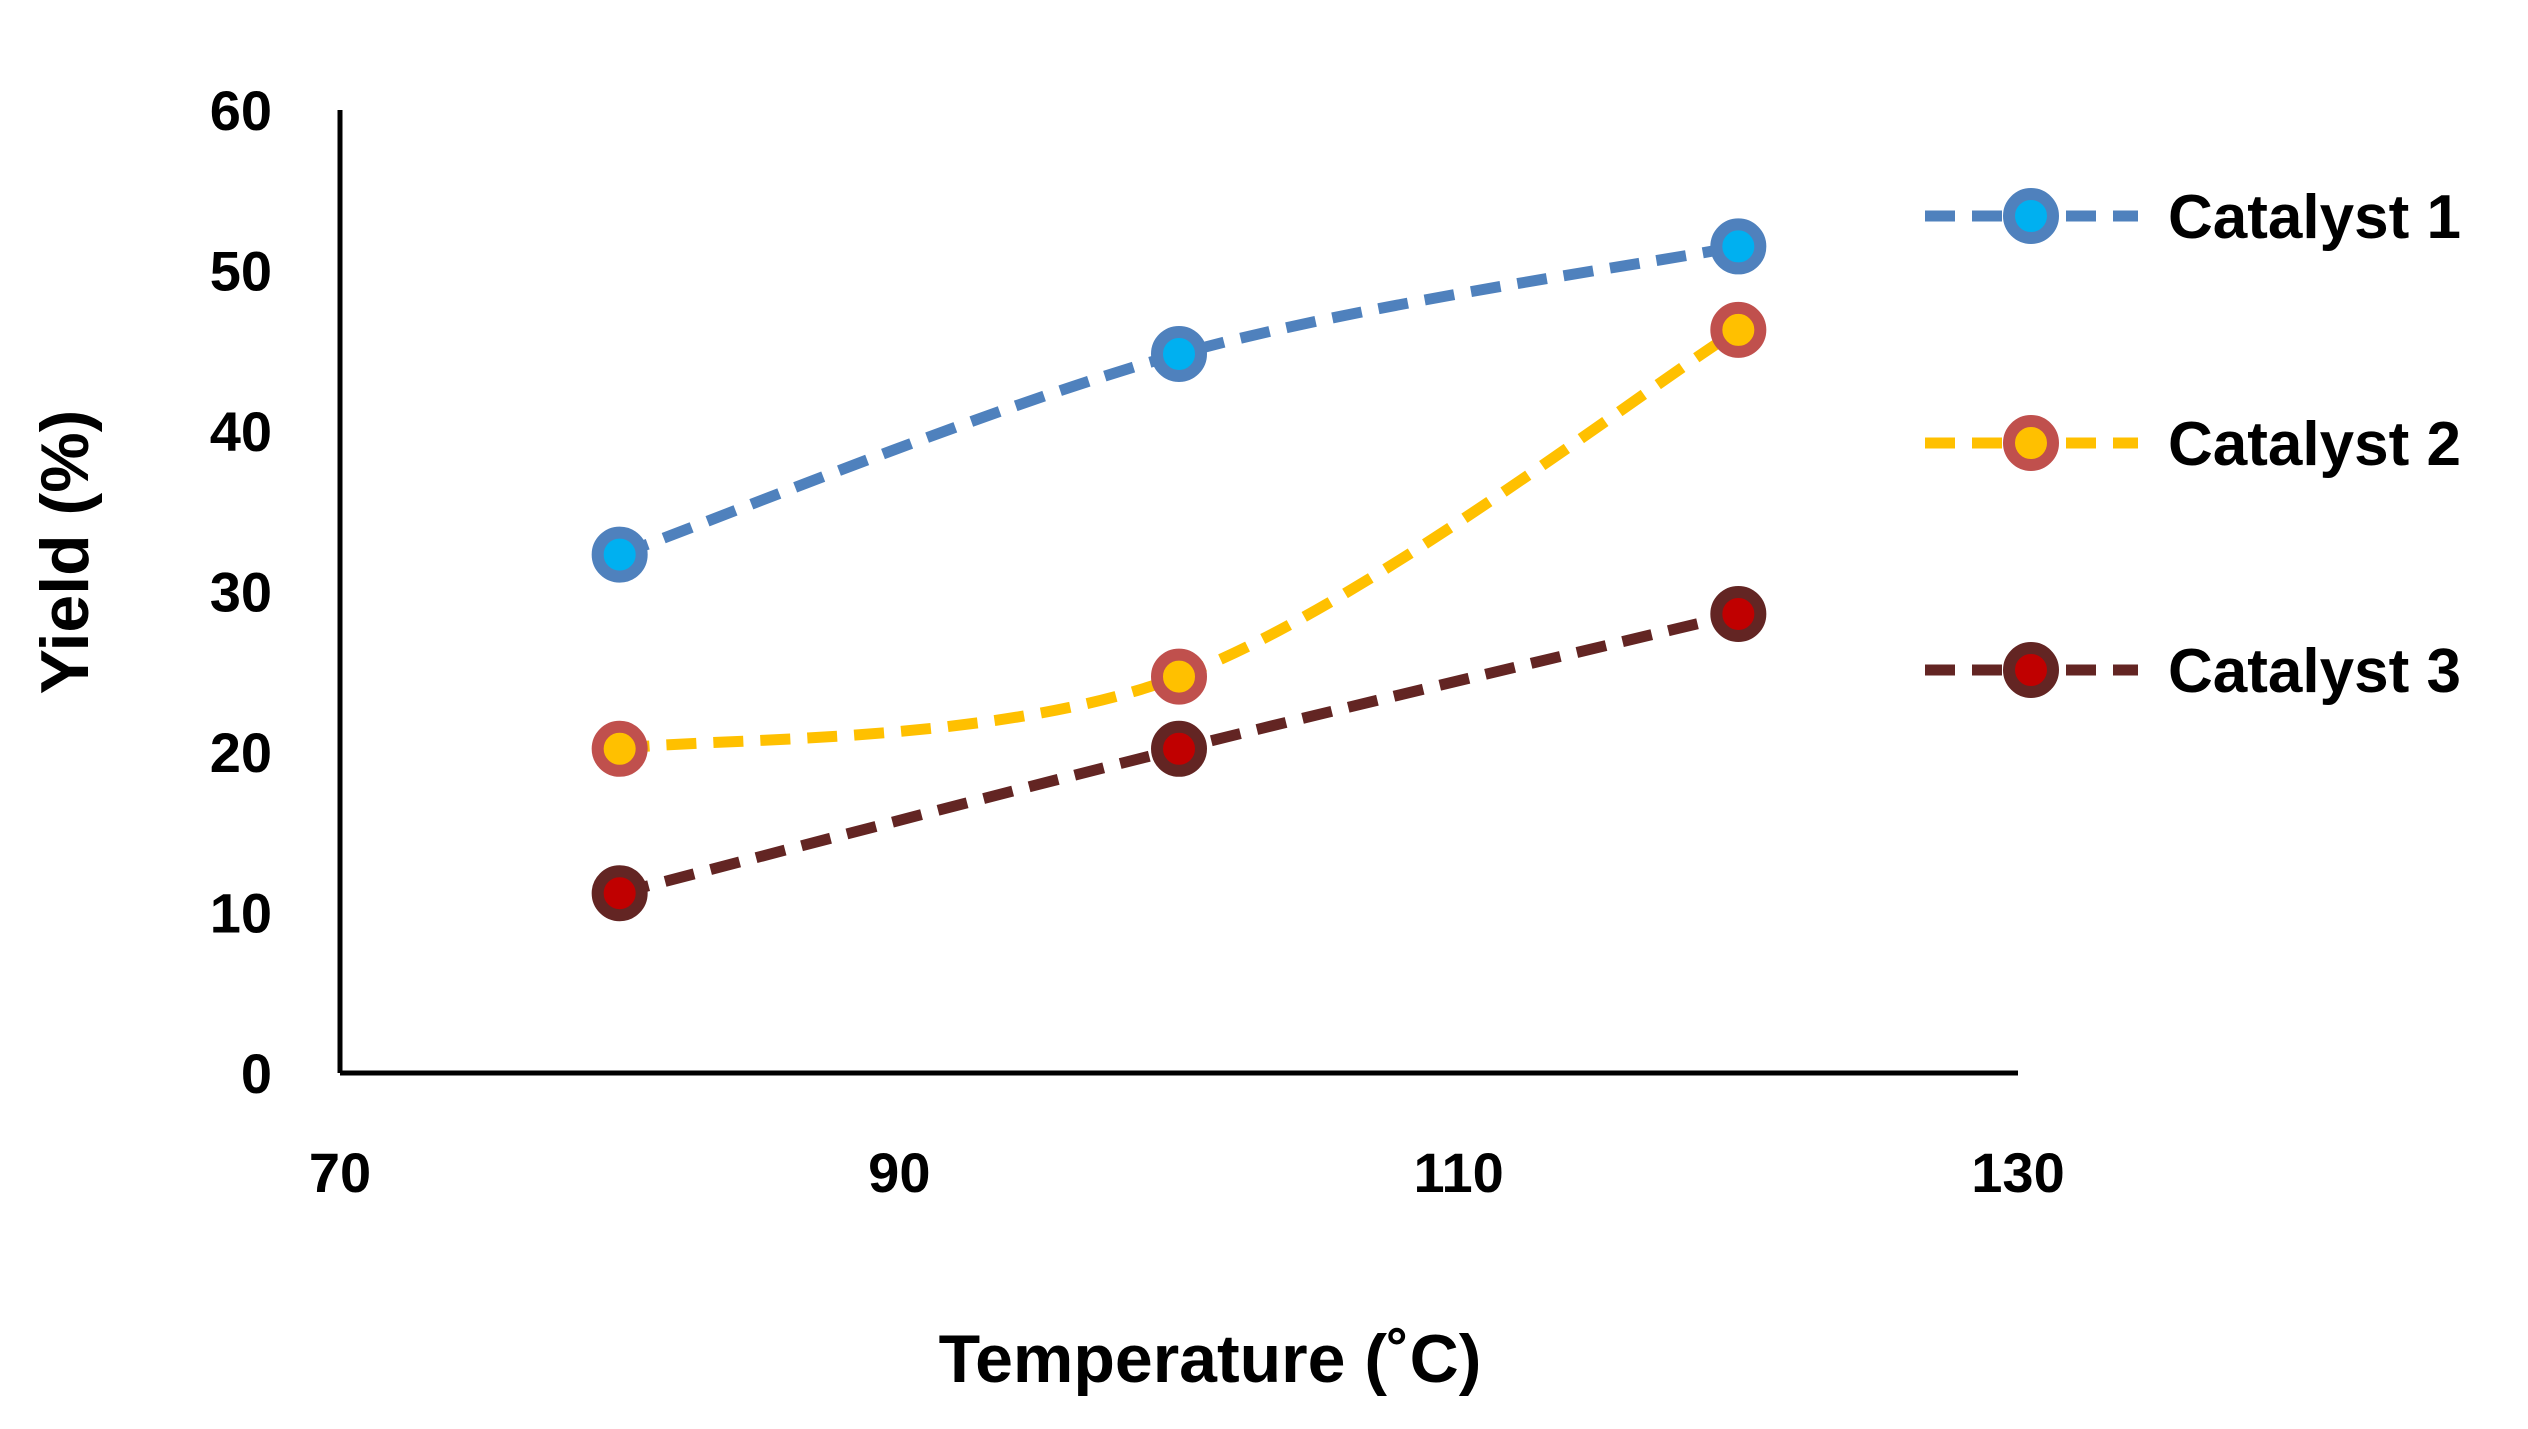 This screenshot has height=1429, width=2528. Describe the element at coordinates (2017, 1172) in the screenshot. I see `x-tick-label: 130` at that location.